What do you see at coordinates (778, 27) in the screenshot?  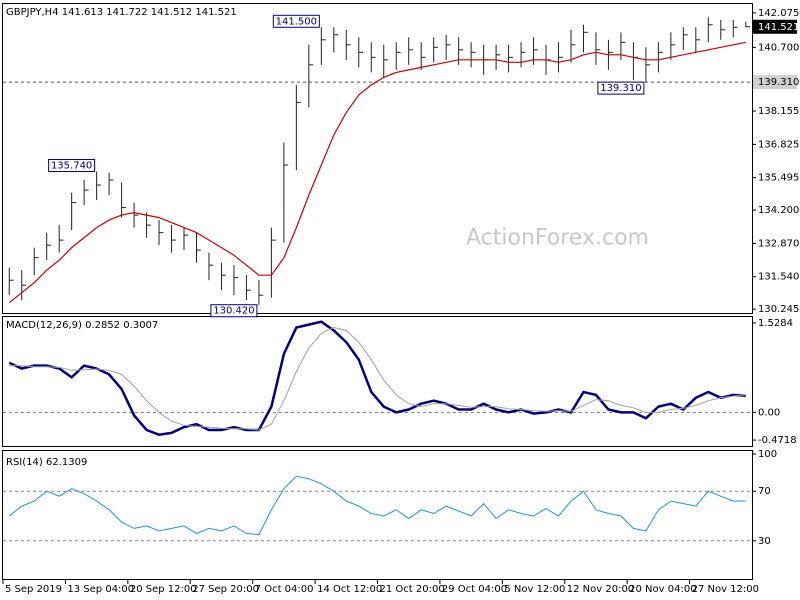 I see `last-price-label: 141.521` at bounding box center [778, 27].